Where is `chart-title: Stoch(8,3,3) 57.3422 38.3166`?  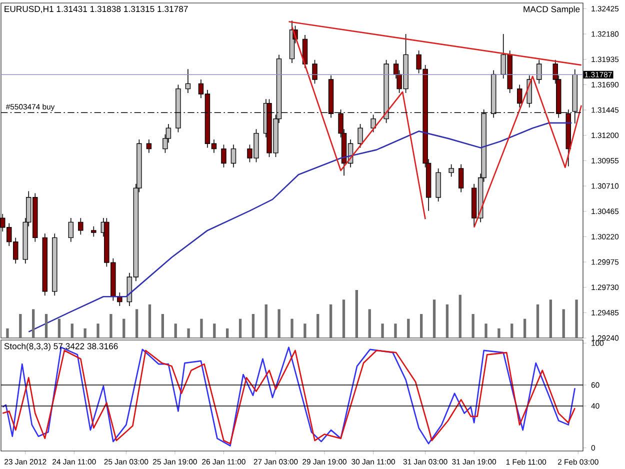 chart-title: Stoch(8,3,3) 57.3422 38.3166 is located at coordinates (61, 346).